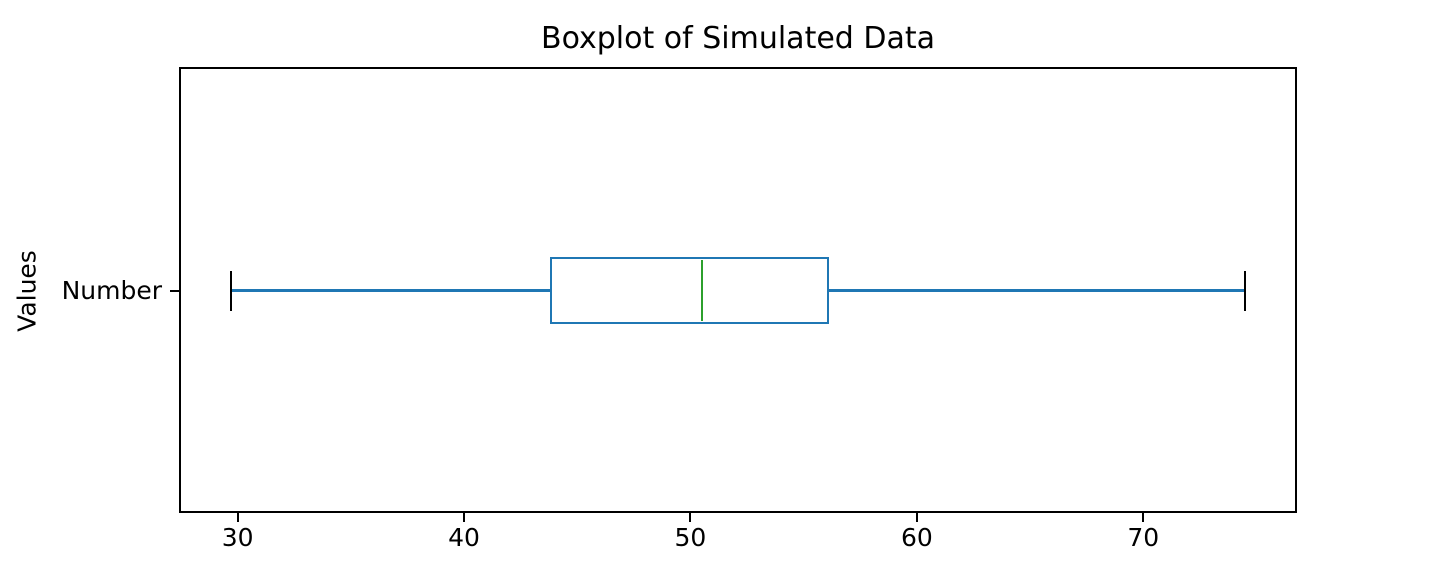 The image size is (1440, 576). I want to click on whisker-line-left, so click(390, 290).